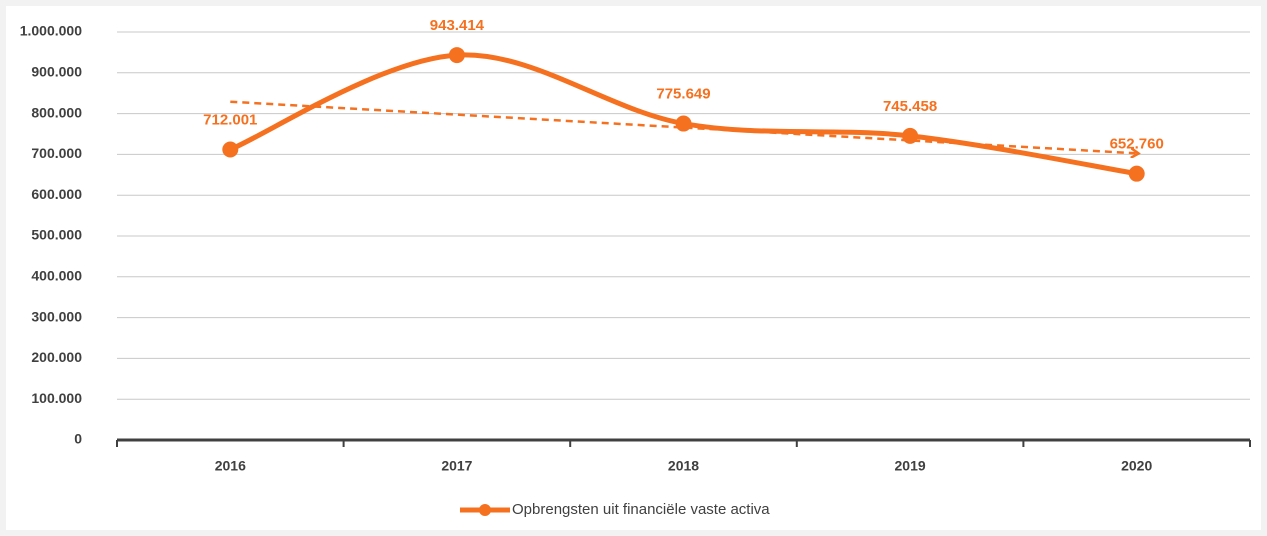  I want to click on y-tick-label: 700.000, so click(56, 153).